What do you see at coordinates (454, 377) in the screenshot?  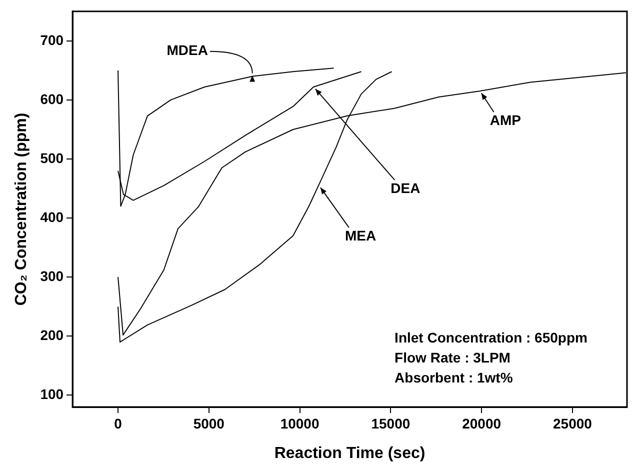 I see `annotation: Absorbent : 1wt%` at bounding box center [454, 377].